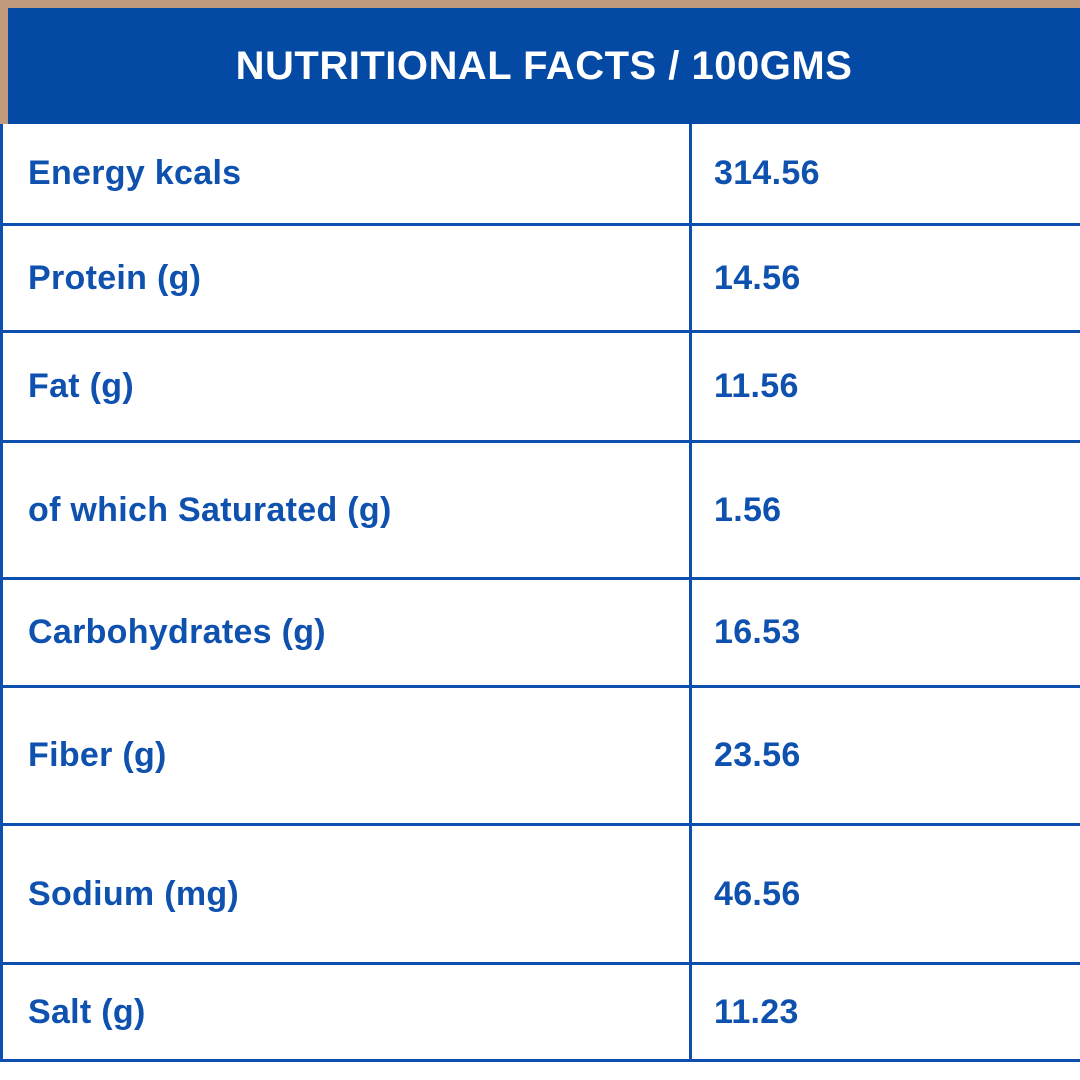  I want to click on nutrient-value: 46.56, so click(757, 893).